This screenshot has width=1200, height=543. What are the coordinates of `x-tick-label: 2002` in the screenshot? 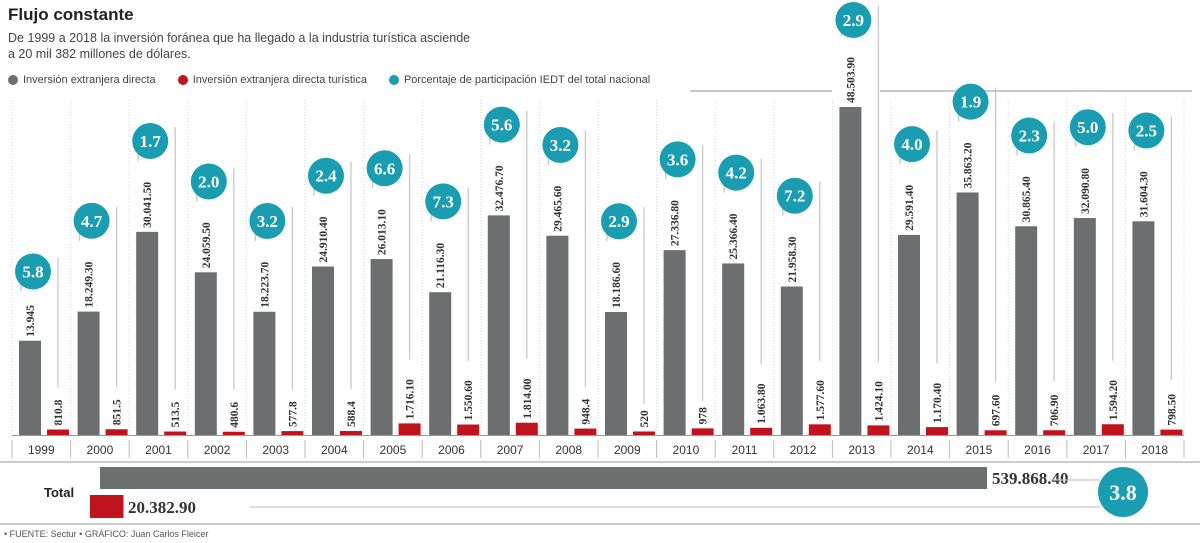 It's located at (217, 450).